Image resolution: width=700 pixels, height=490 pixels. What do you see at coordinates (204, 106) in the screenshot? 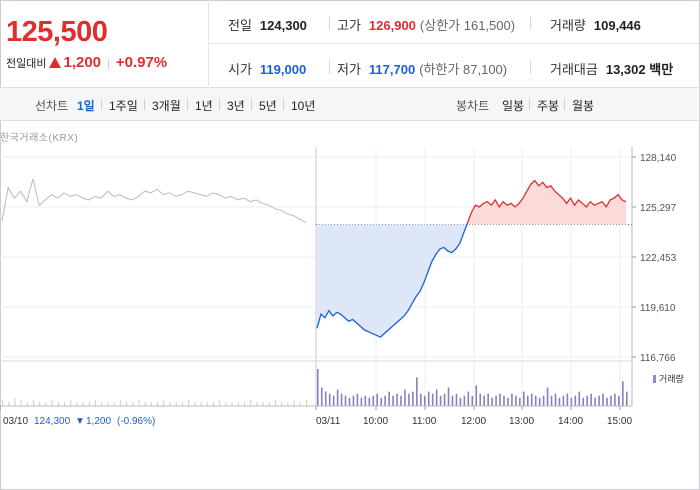
I see `tab-1-year: 1년` at bounding box center [204, 106].